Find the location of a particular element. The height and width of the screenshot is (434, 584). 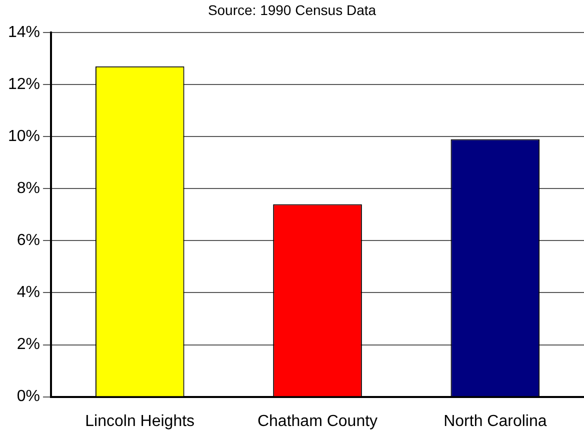

source-note: Source: 1990 Census Data is located at coordinates (292, 10).